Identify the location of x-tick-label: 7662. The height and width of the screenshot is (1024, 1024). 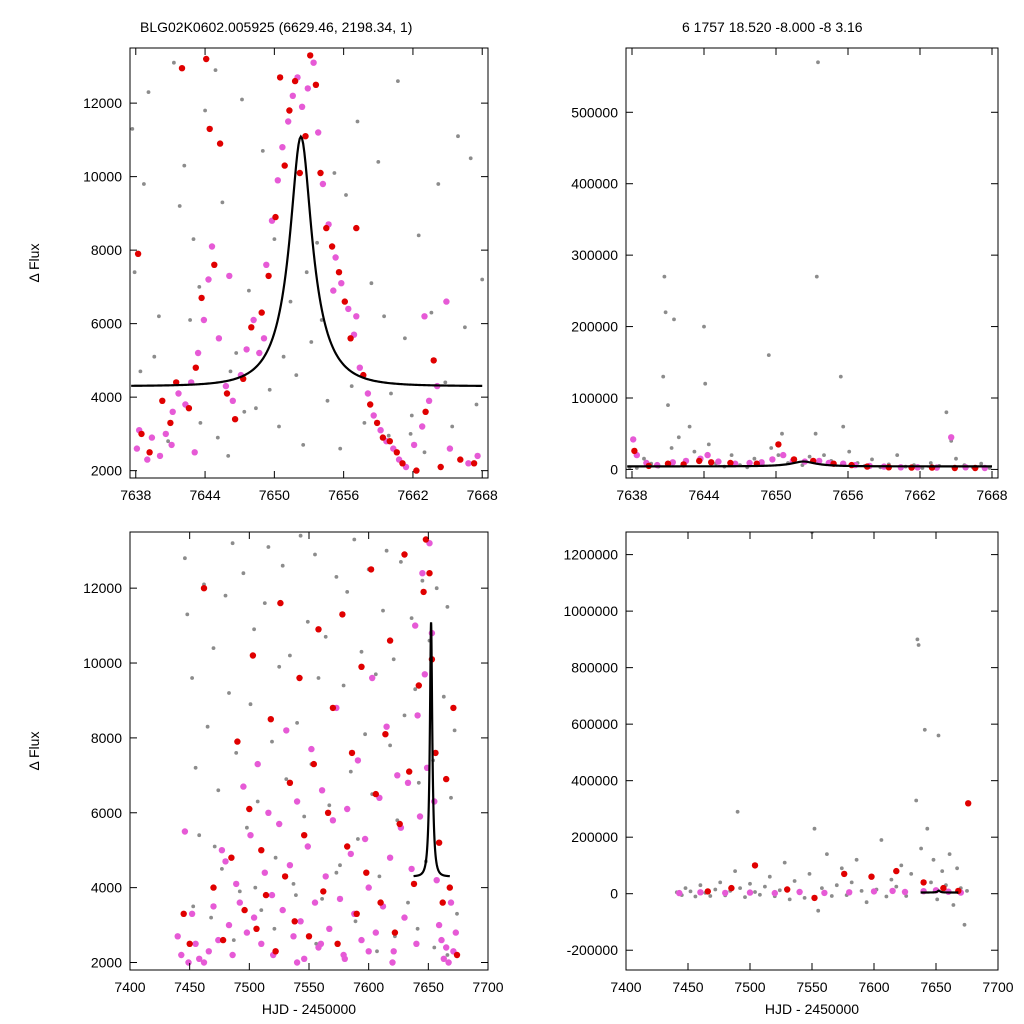
(919, 495).